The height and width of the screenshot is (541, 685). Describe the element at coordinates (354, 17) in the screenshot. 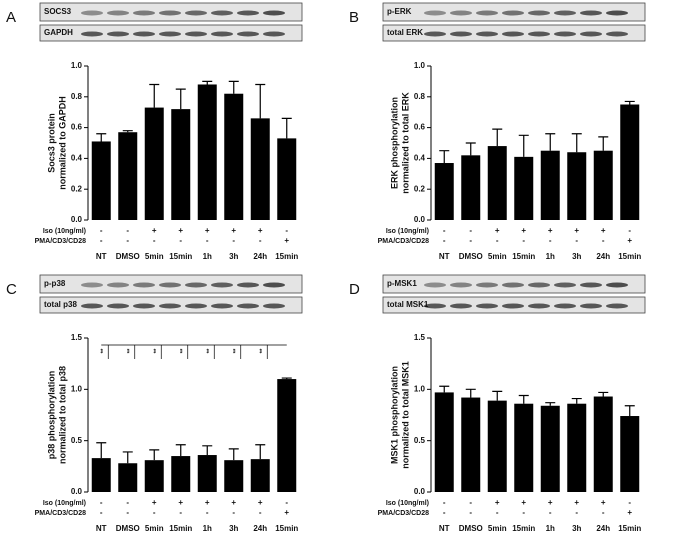

I see `panel-letter: B` at that location.